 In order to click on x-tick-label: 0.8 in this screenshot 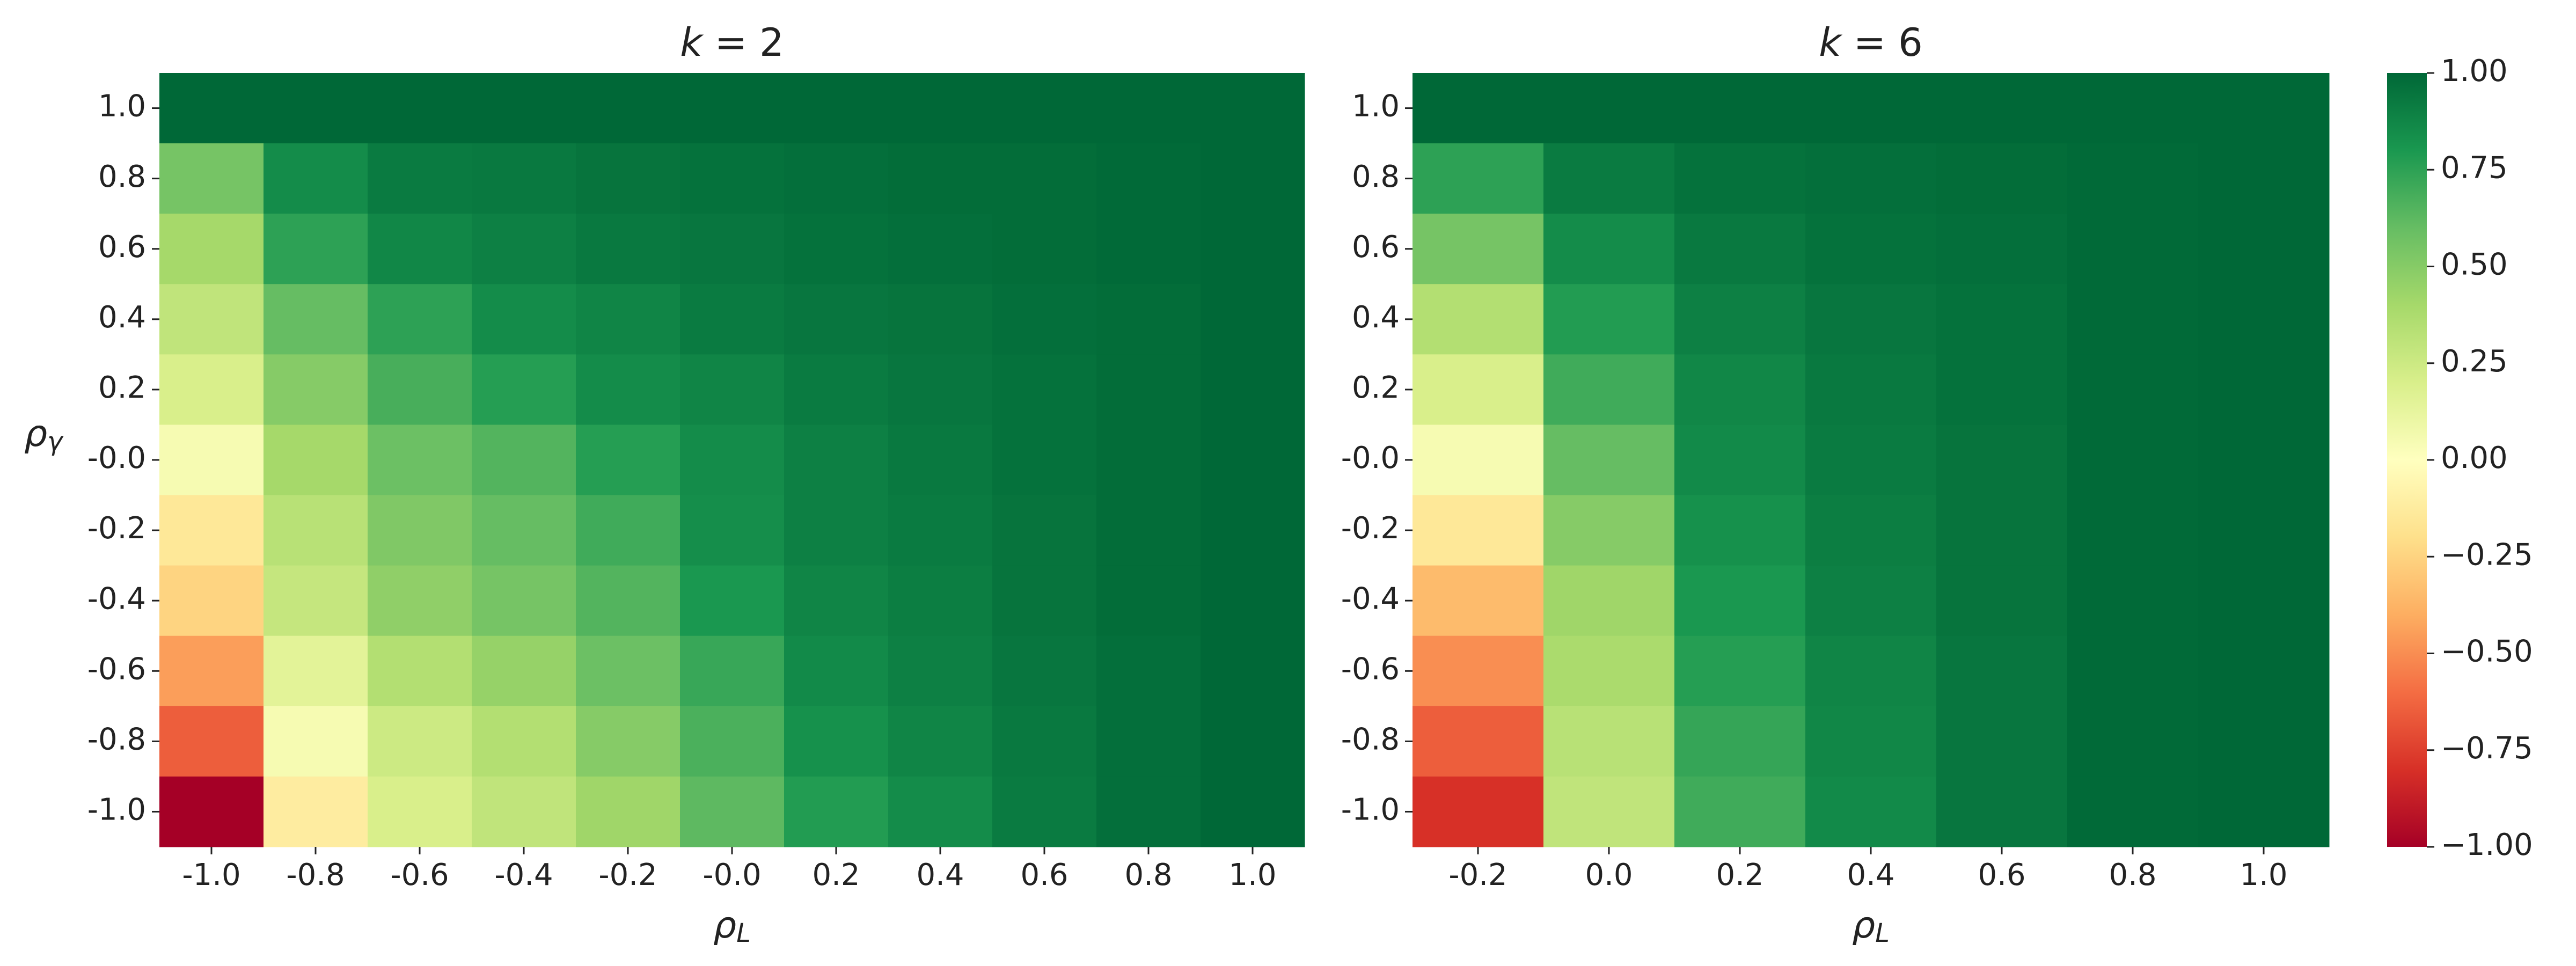, I will do `click(1148, 875)`.